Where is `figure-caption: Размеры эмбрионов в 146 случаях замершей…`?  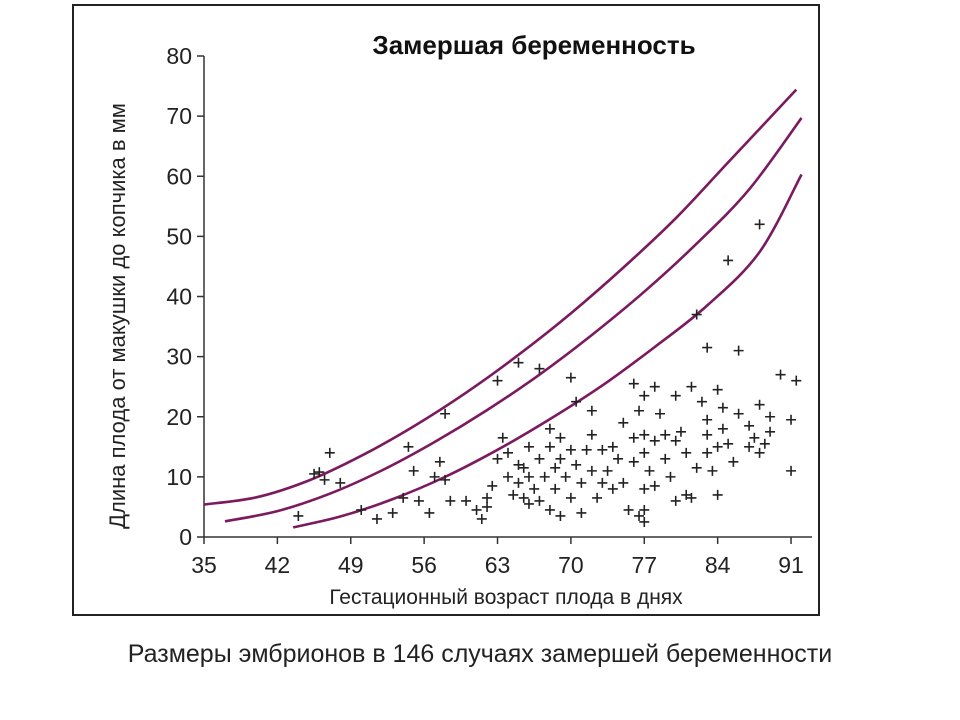 figure-caption: Размеры эмбрионов в 146 случаях замершей… is located at coordinates (480, 654).